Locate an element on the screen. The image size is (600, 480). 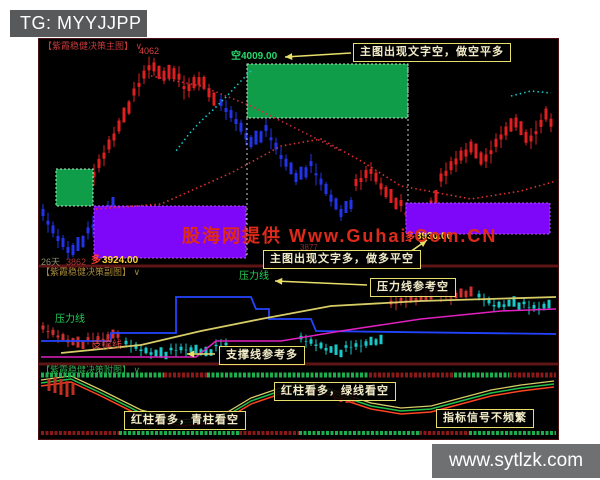
site-badge: www.sytlzk.com is located at coordinates (516, 461).